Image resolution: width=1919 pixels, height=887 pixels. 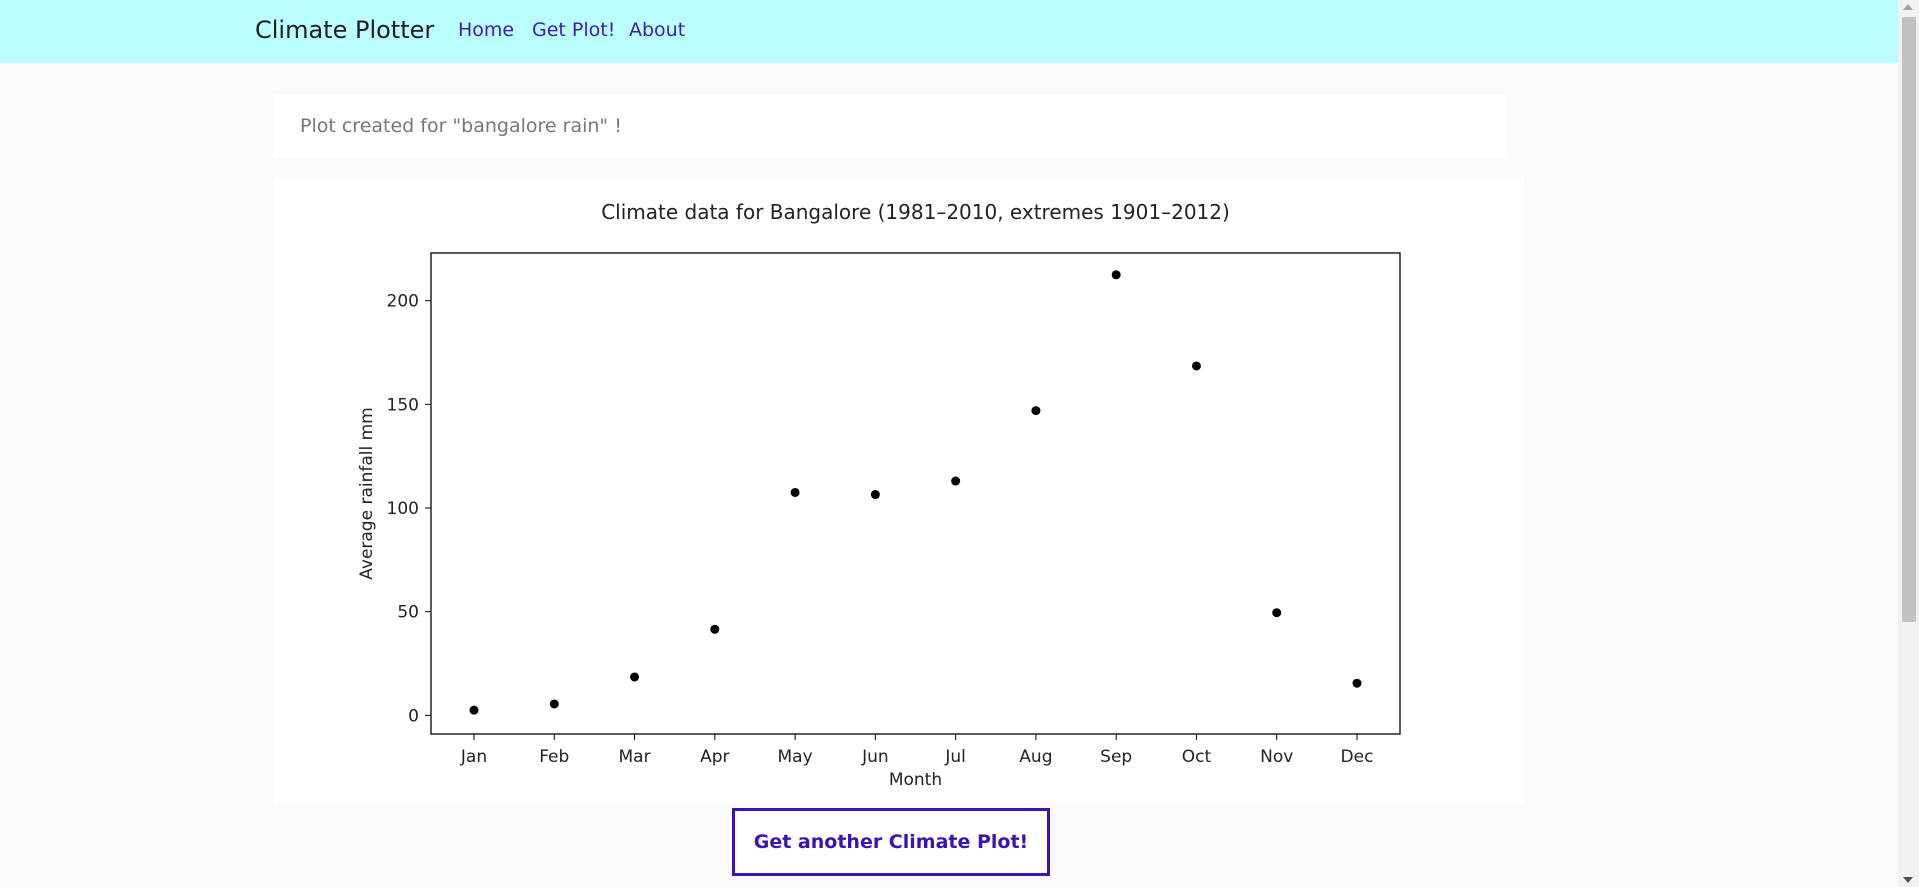 I want to click on data-point-jun, so click(x=875, y=495).